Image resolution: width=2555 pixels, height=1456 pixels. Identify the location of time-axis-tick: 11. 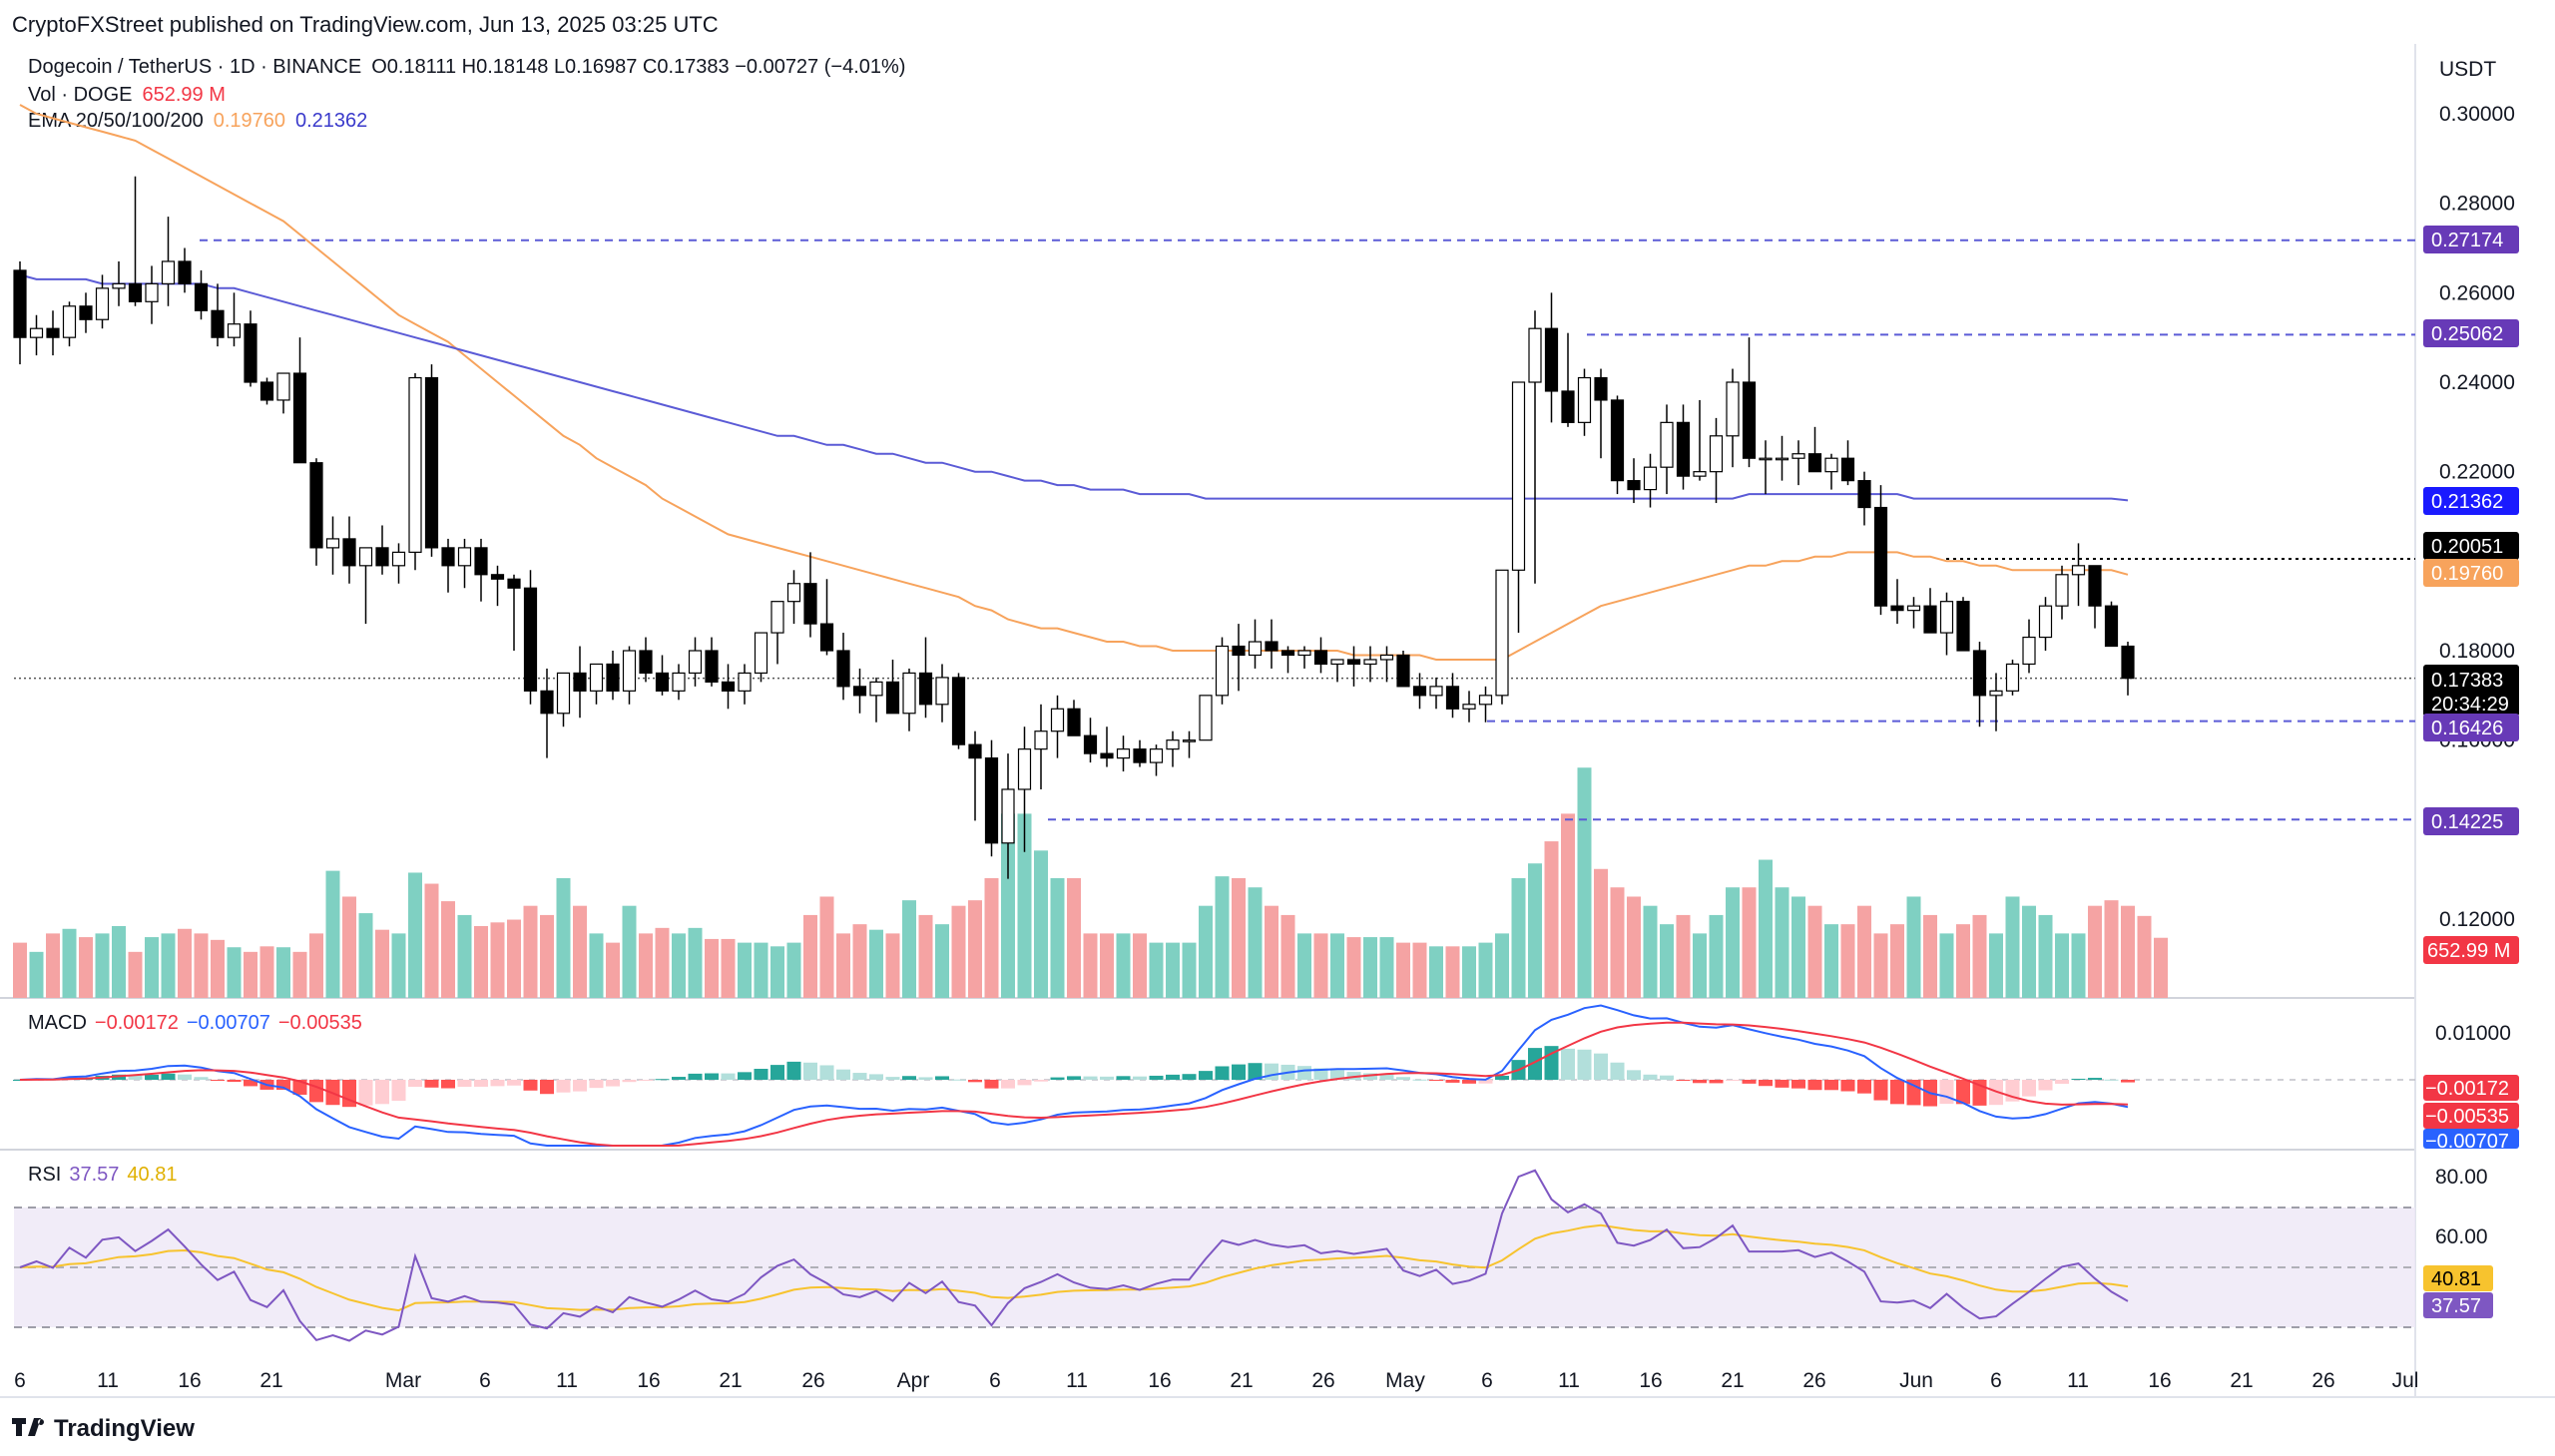
(567, 1380).